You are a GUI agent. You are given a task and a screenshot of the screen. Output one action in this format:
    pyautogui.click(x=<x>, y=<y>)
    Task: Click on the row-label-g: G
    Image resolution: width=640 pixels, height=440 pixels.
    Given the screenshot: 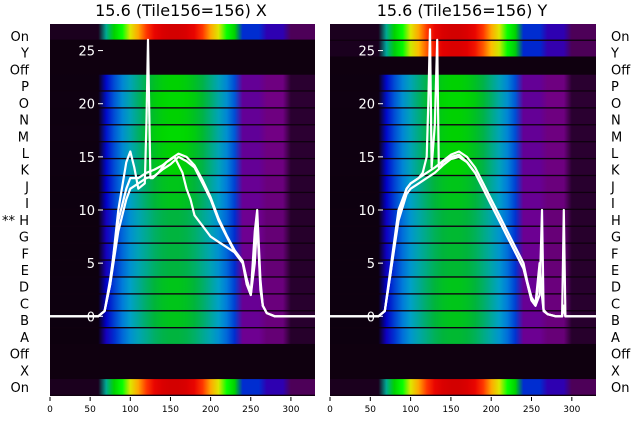 What is the action you would take?
    pyautogui.click(x=24, y=238)
    